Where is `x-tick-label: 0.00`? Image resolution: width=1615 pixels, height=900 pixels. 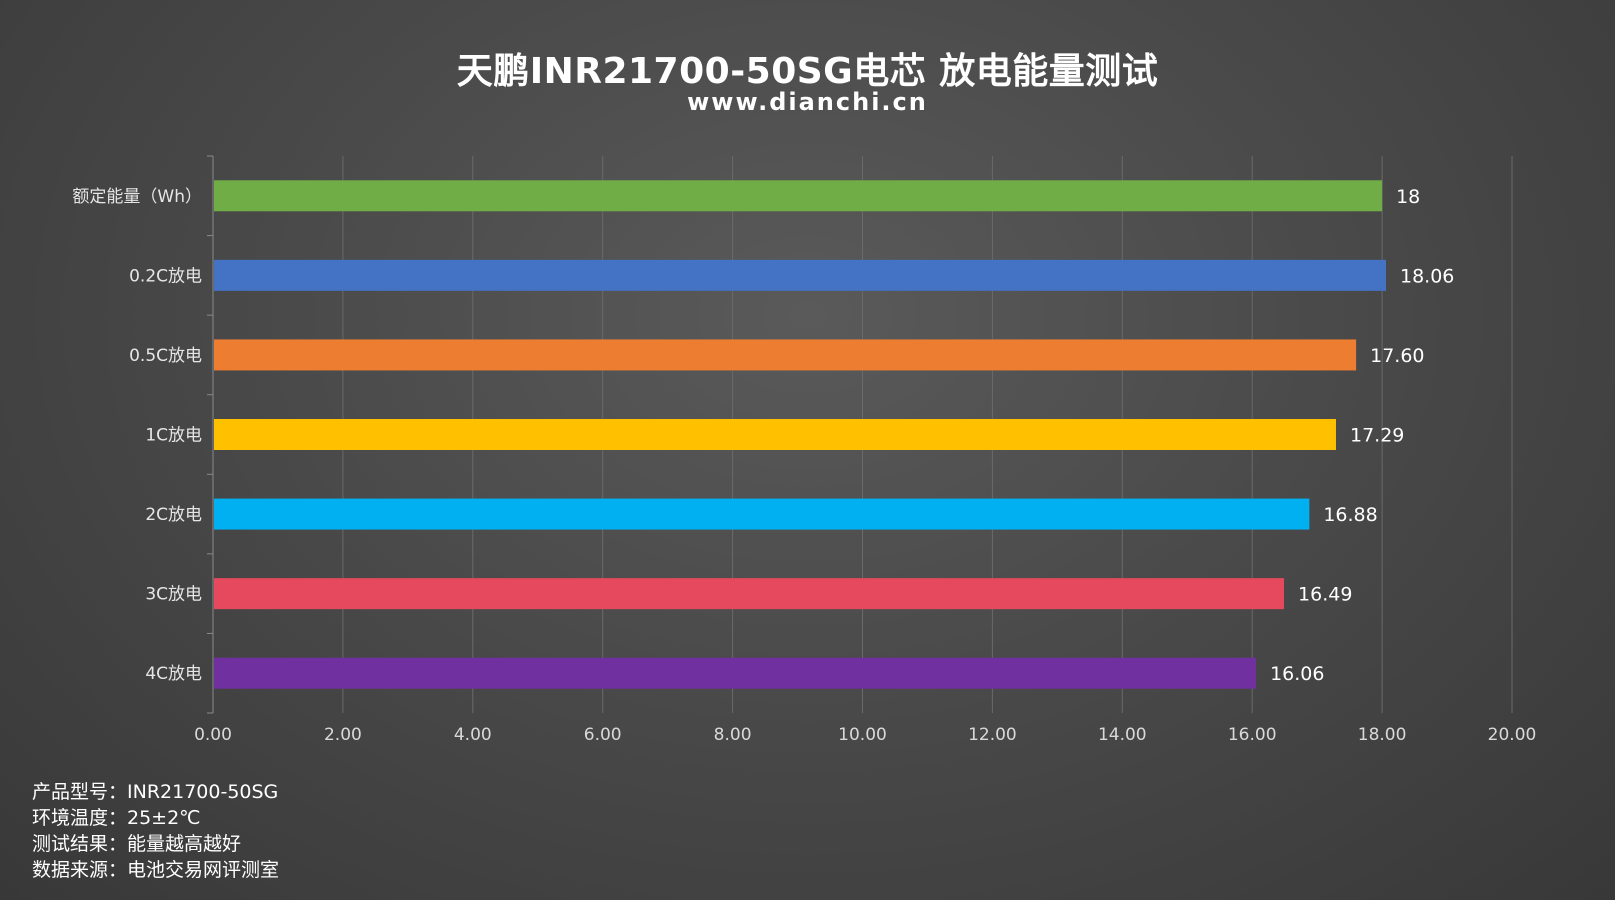
x-tick-label: 0.00 is located at coordinates (213, 735).